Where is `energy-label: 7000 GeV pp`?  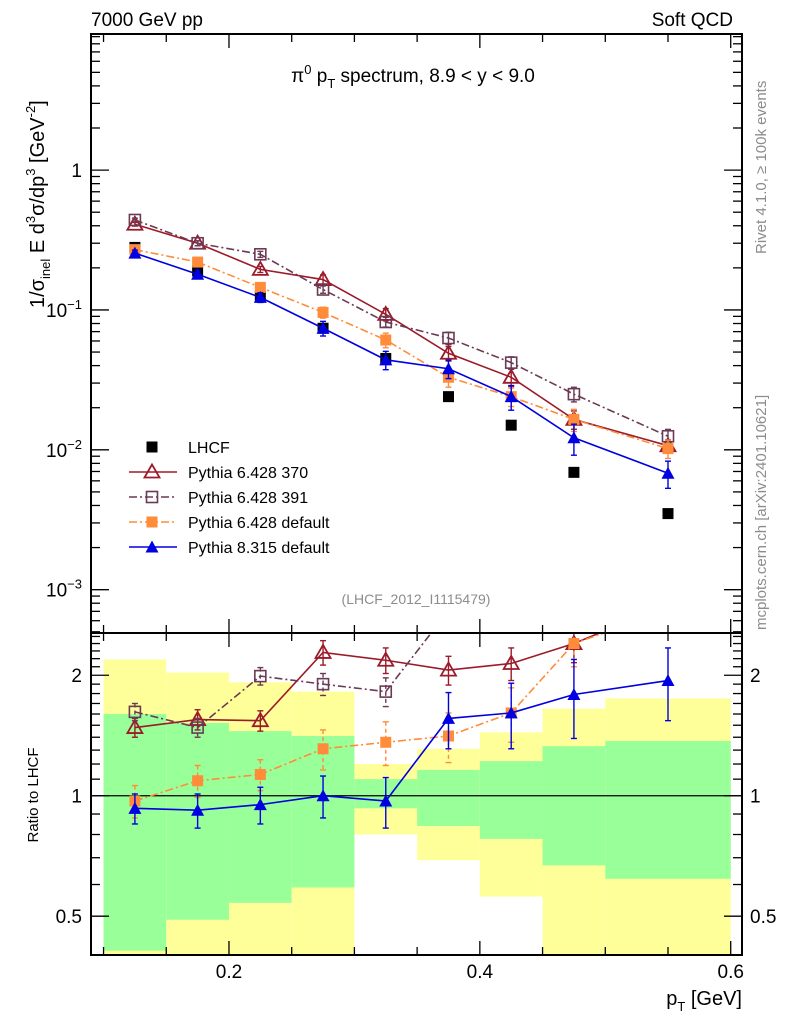
energy-label: 7000 GeV pp is located at coordinates (147, 20).